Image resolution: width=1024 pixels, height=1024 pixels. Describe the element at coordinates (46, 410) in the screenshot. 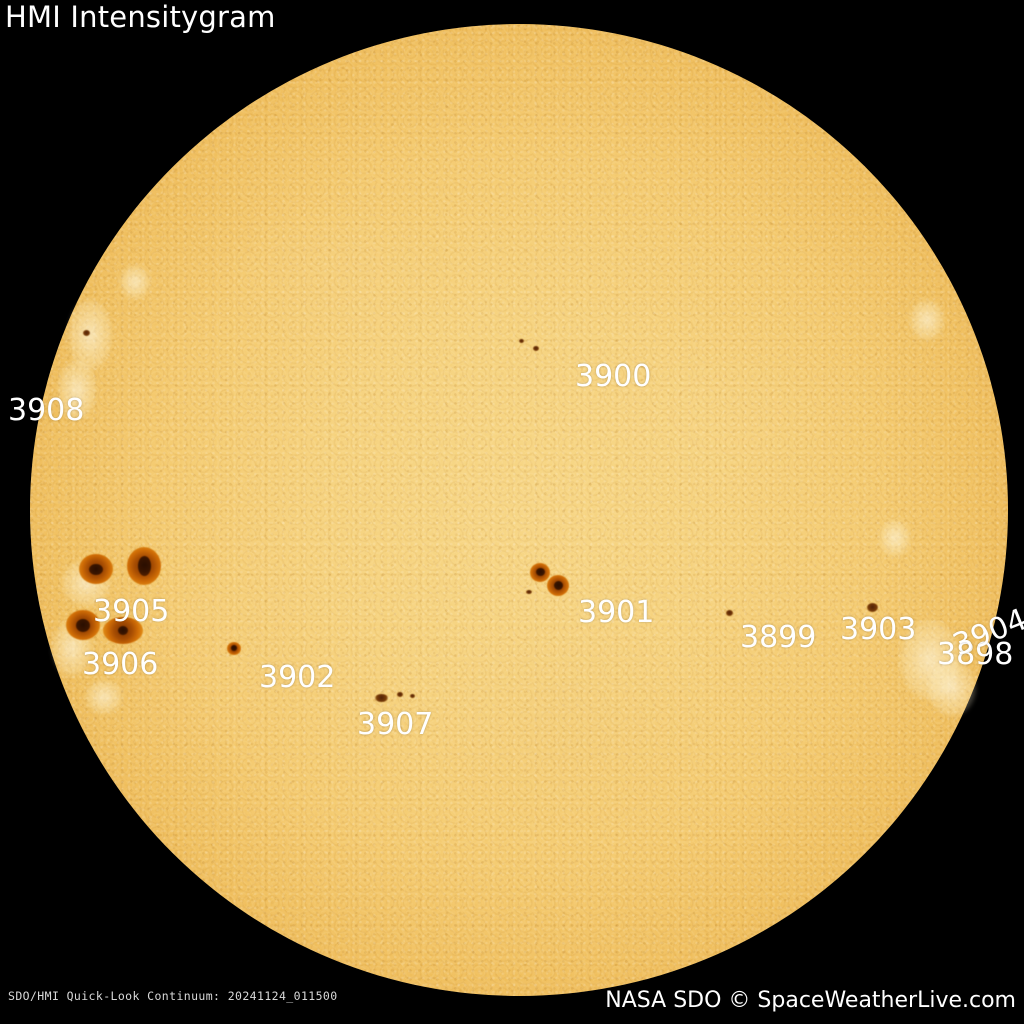

I see `active-region-label-3908: 3908` at that location.